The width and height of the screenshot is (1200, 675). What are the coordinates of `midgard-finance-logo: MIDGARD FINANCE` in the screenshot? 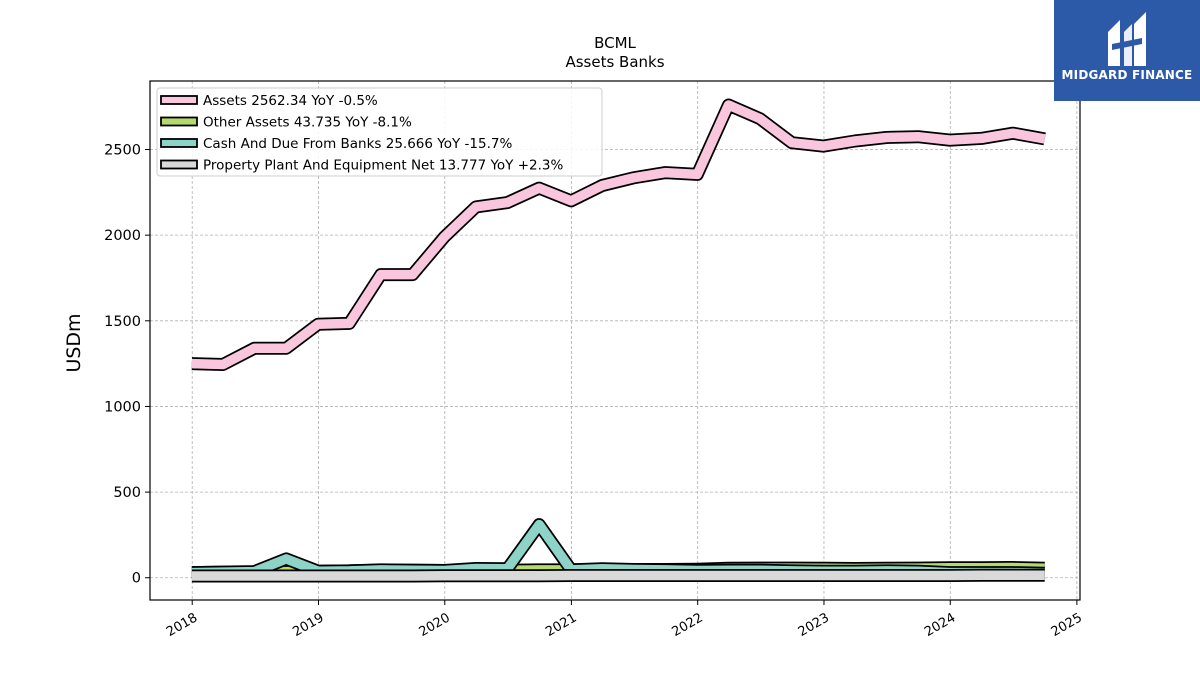 It's located at (1127, 50).